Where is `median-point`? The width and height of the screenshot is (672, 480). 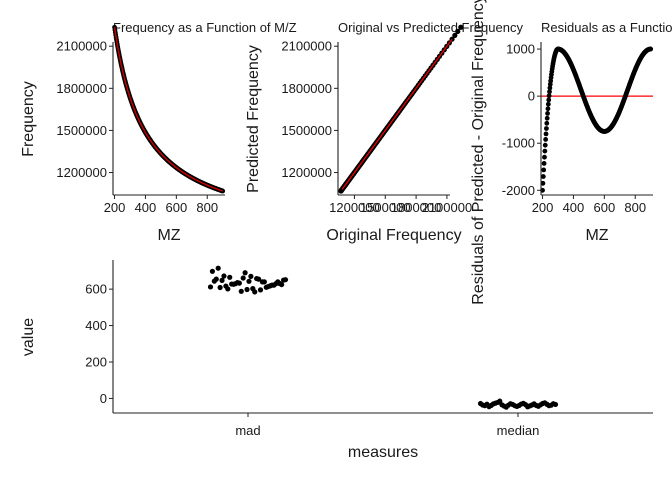
median-point is located at coordinates (555, 404).